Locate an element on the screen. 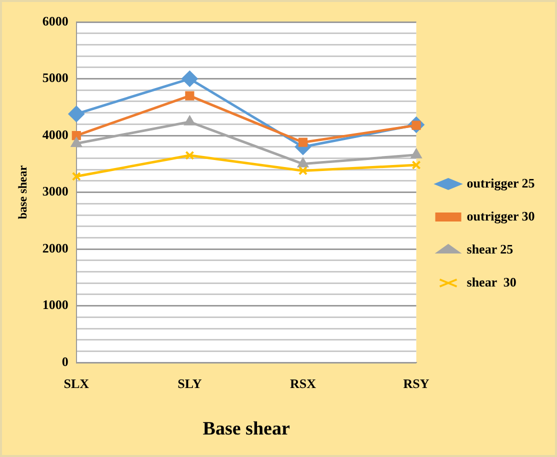 This screenshot has width=557, height=457. y-tick-label: 1000 is located at coordinates (55, 304).